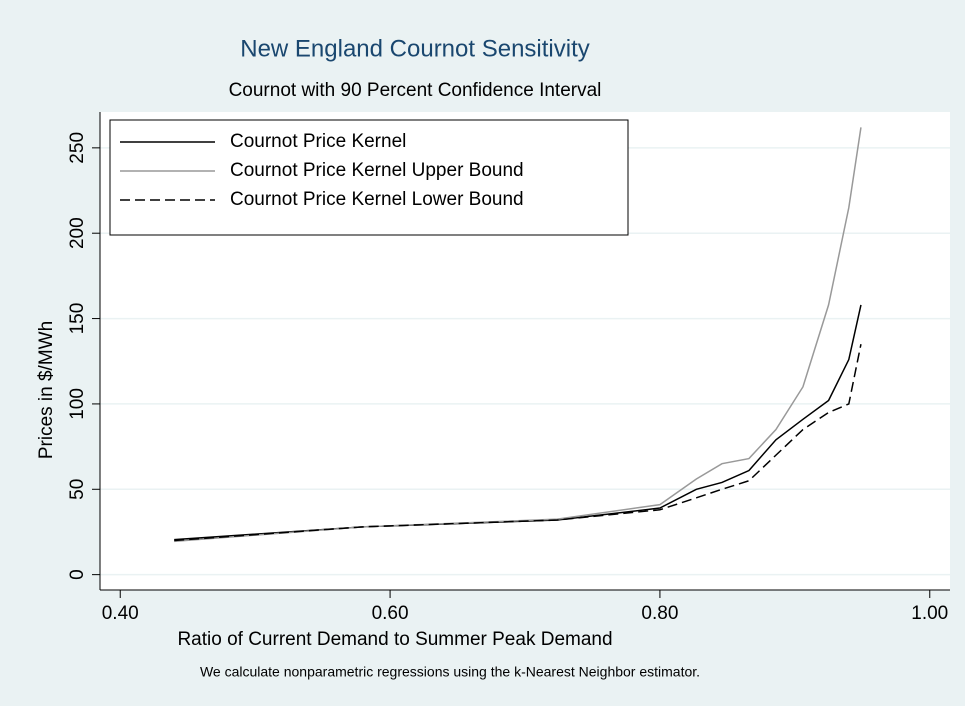  I want to click on legend-label: Cournot Price Kernel Lower Bound, so click(377, 199).